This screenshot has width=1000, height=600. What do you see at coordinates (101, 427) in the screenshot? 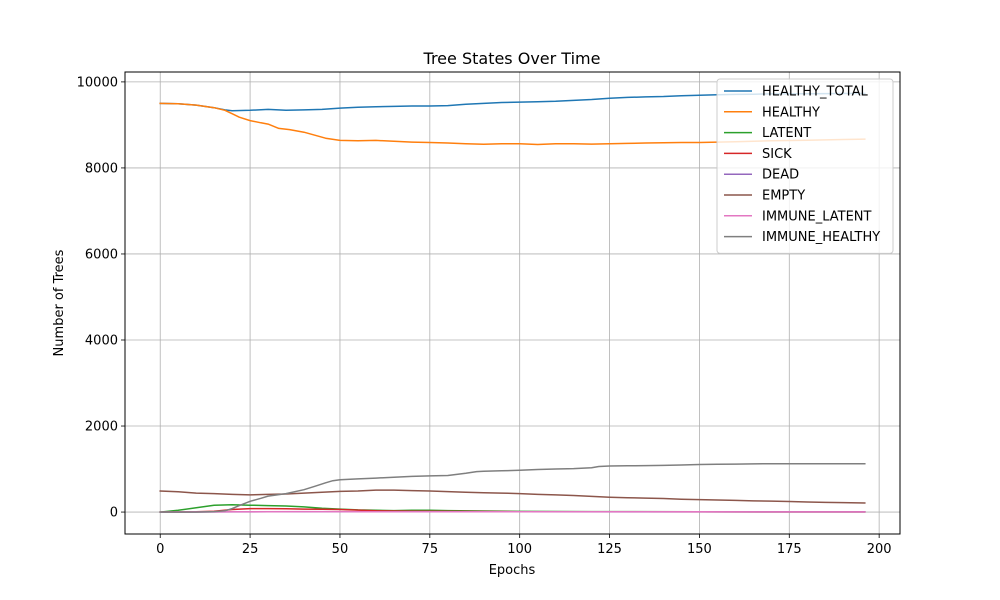
I see `y-tick-label: 2000` at bounding box center [101, 427].